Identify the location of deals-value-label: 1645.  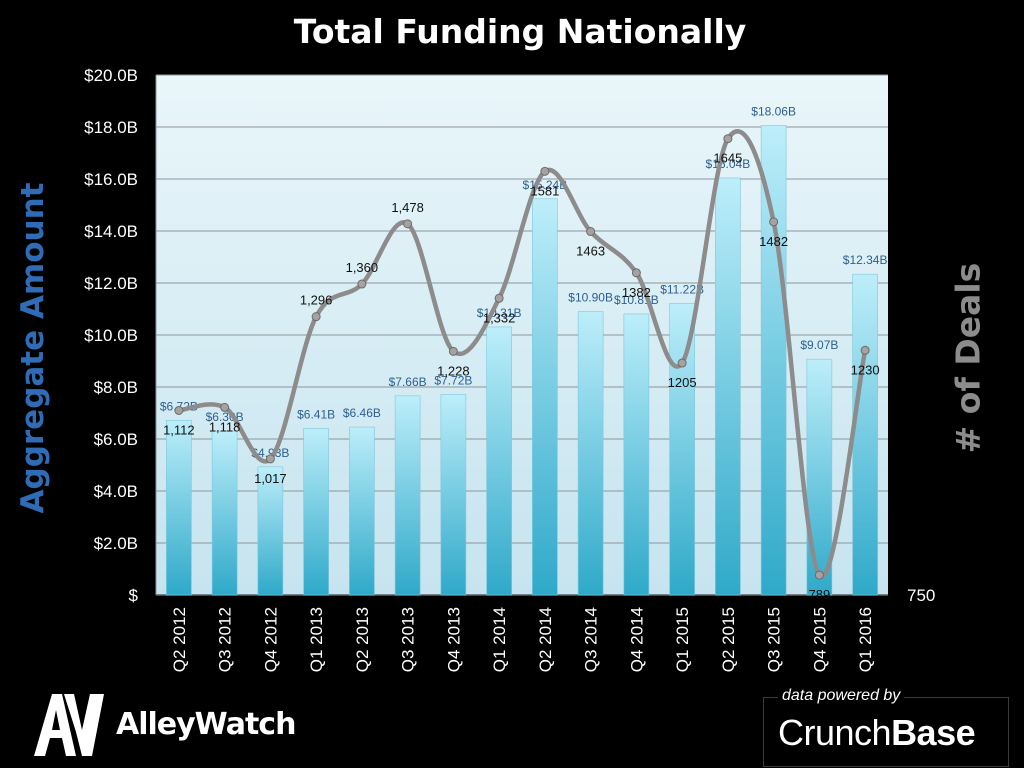
(727, 158).